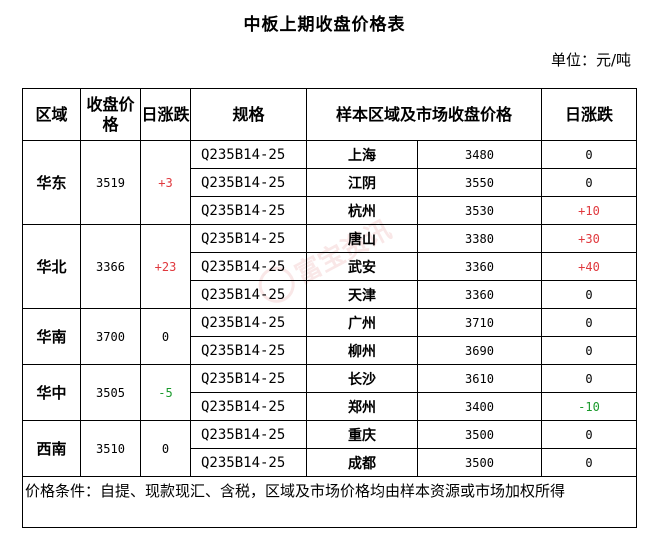  I want to click on market-price: 3480, so click(479, 154).